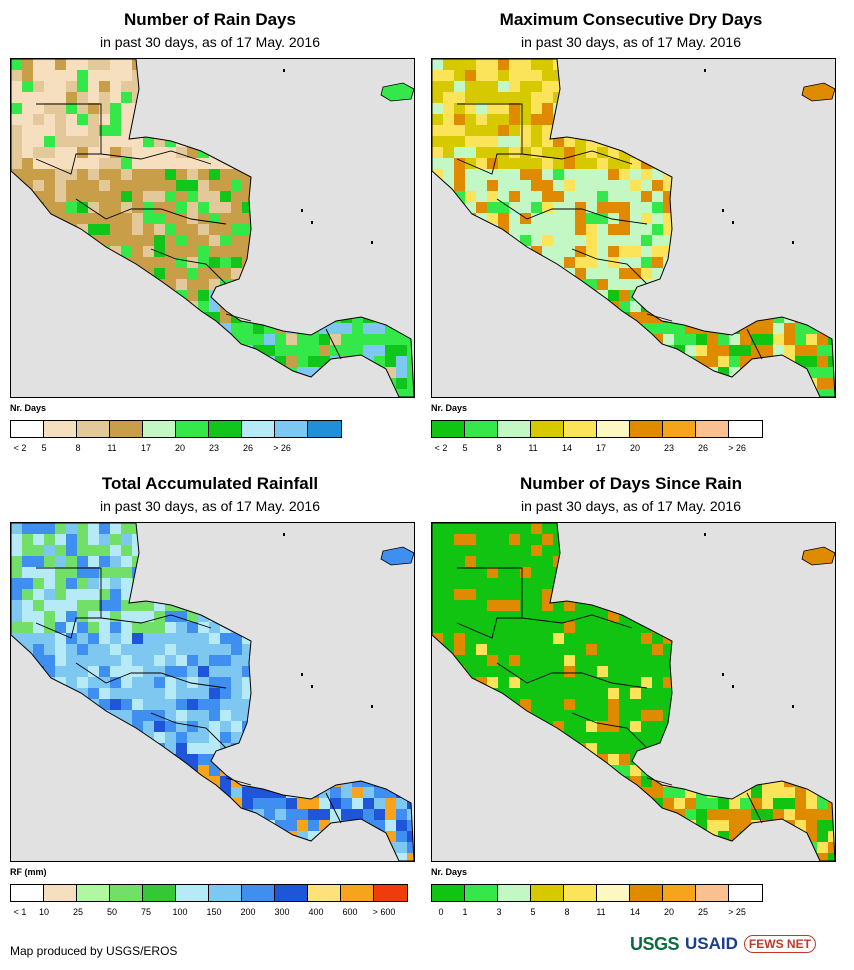 Image resolution: width=854 pixels, height=970 pixels. What do you see at coordinates (282, 912) in the screenshot?
I see `legend-tick-label: 300` at bounding box center [282, 912].